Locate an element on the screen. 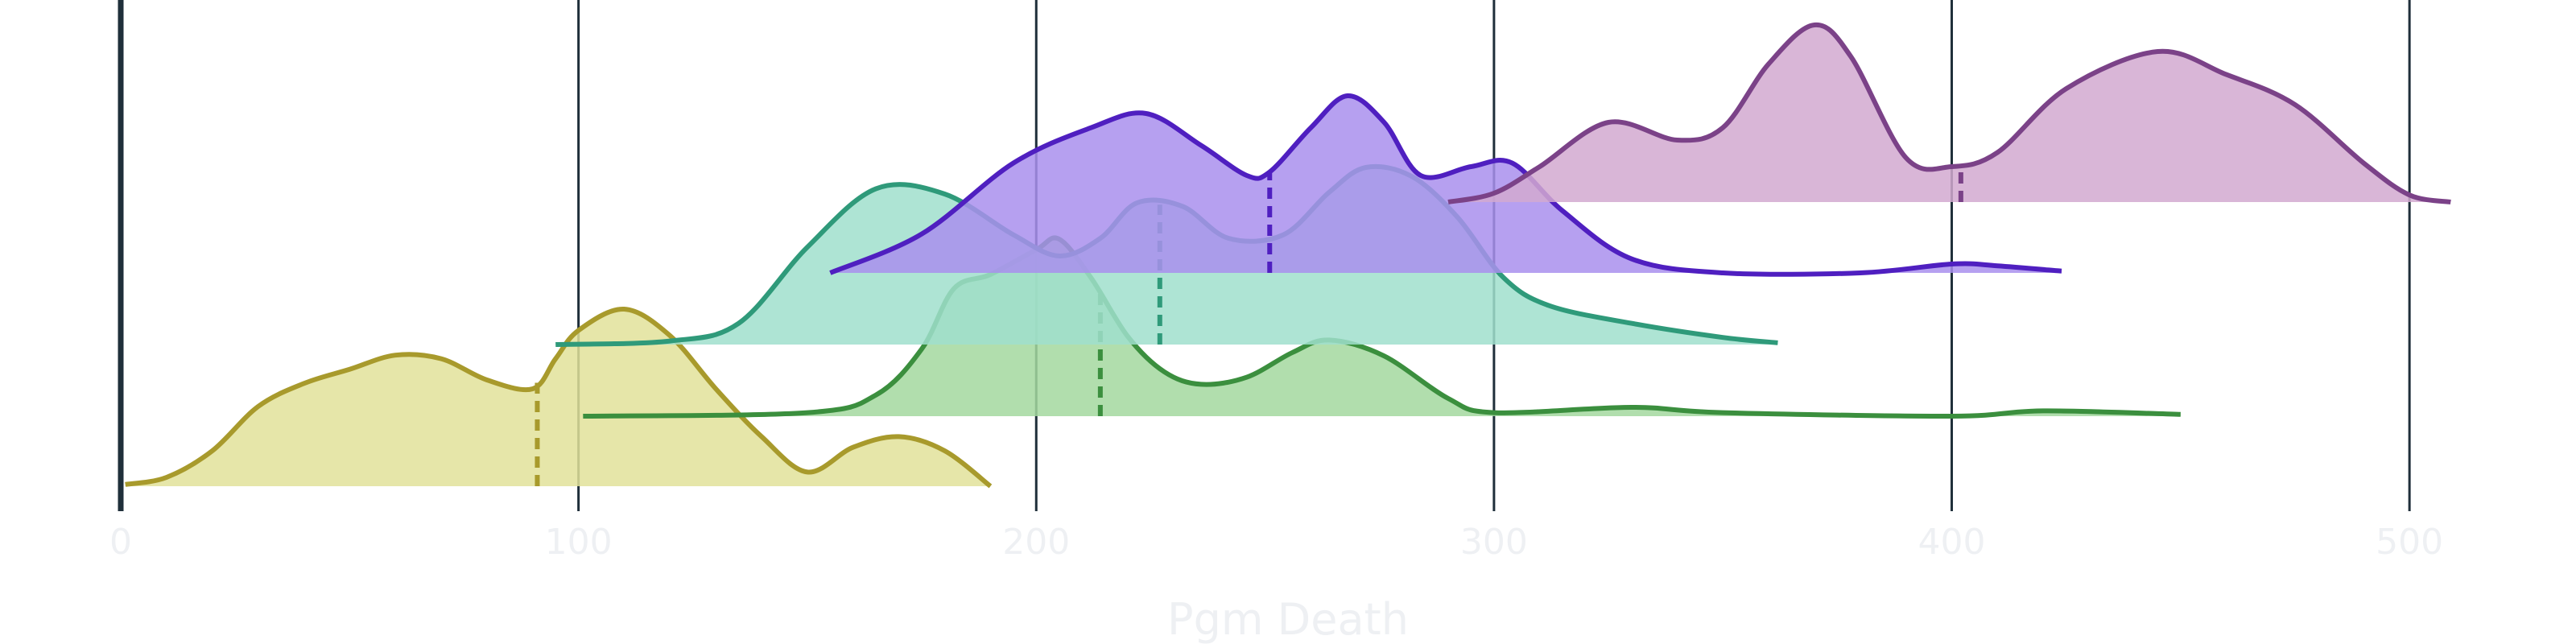 The image size is (2576, 644). x-tick-label-0: 0 is located at coordinates (121, 542).